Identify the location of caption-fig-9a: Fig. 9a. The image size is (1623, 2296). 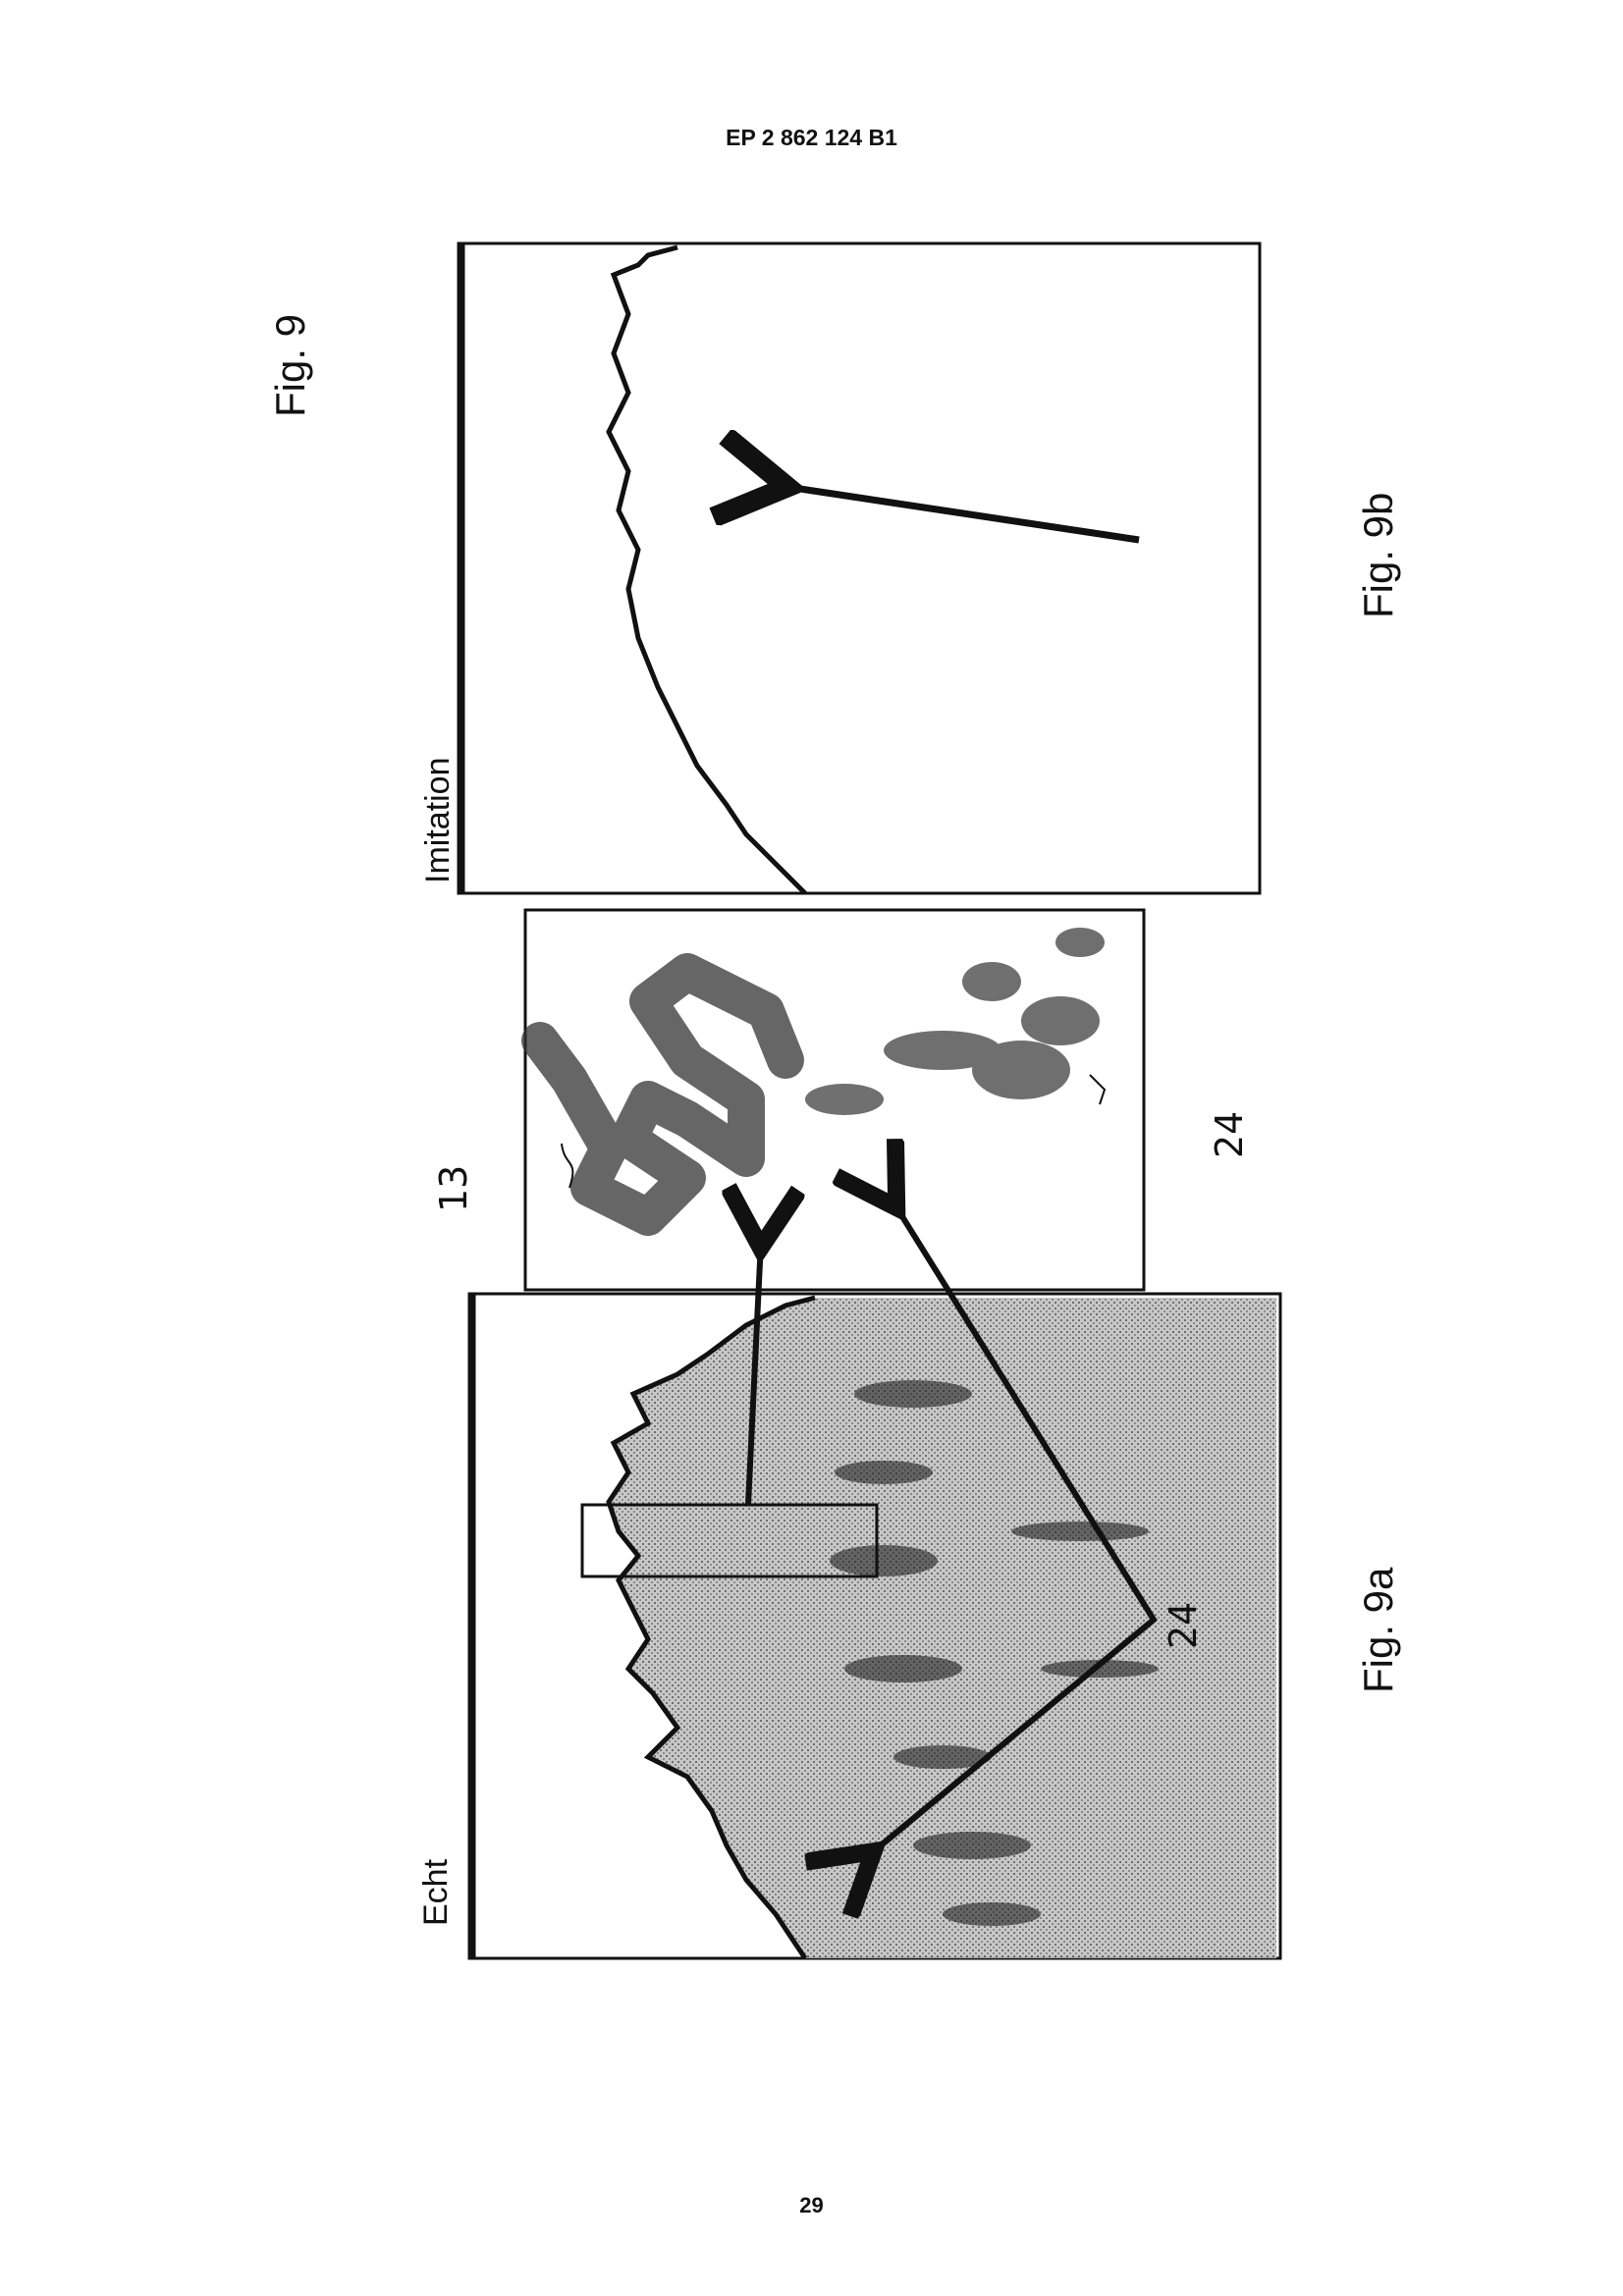
(1378, 1630).